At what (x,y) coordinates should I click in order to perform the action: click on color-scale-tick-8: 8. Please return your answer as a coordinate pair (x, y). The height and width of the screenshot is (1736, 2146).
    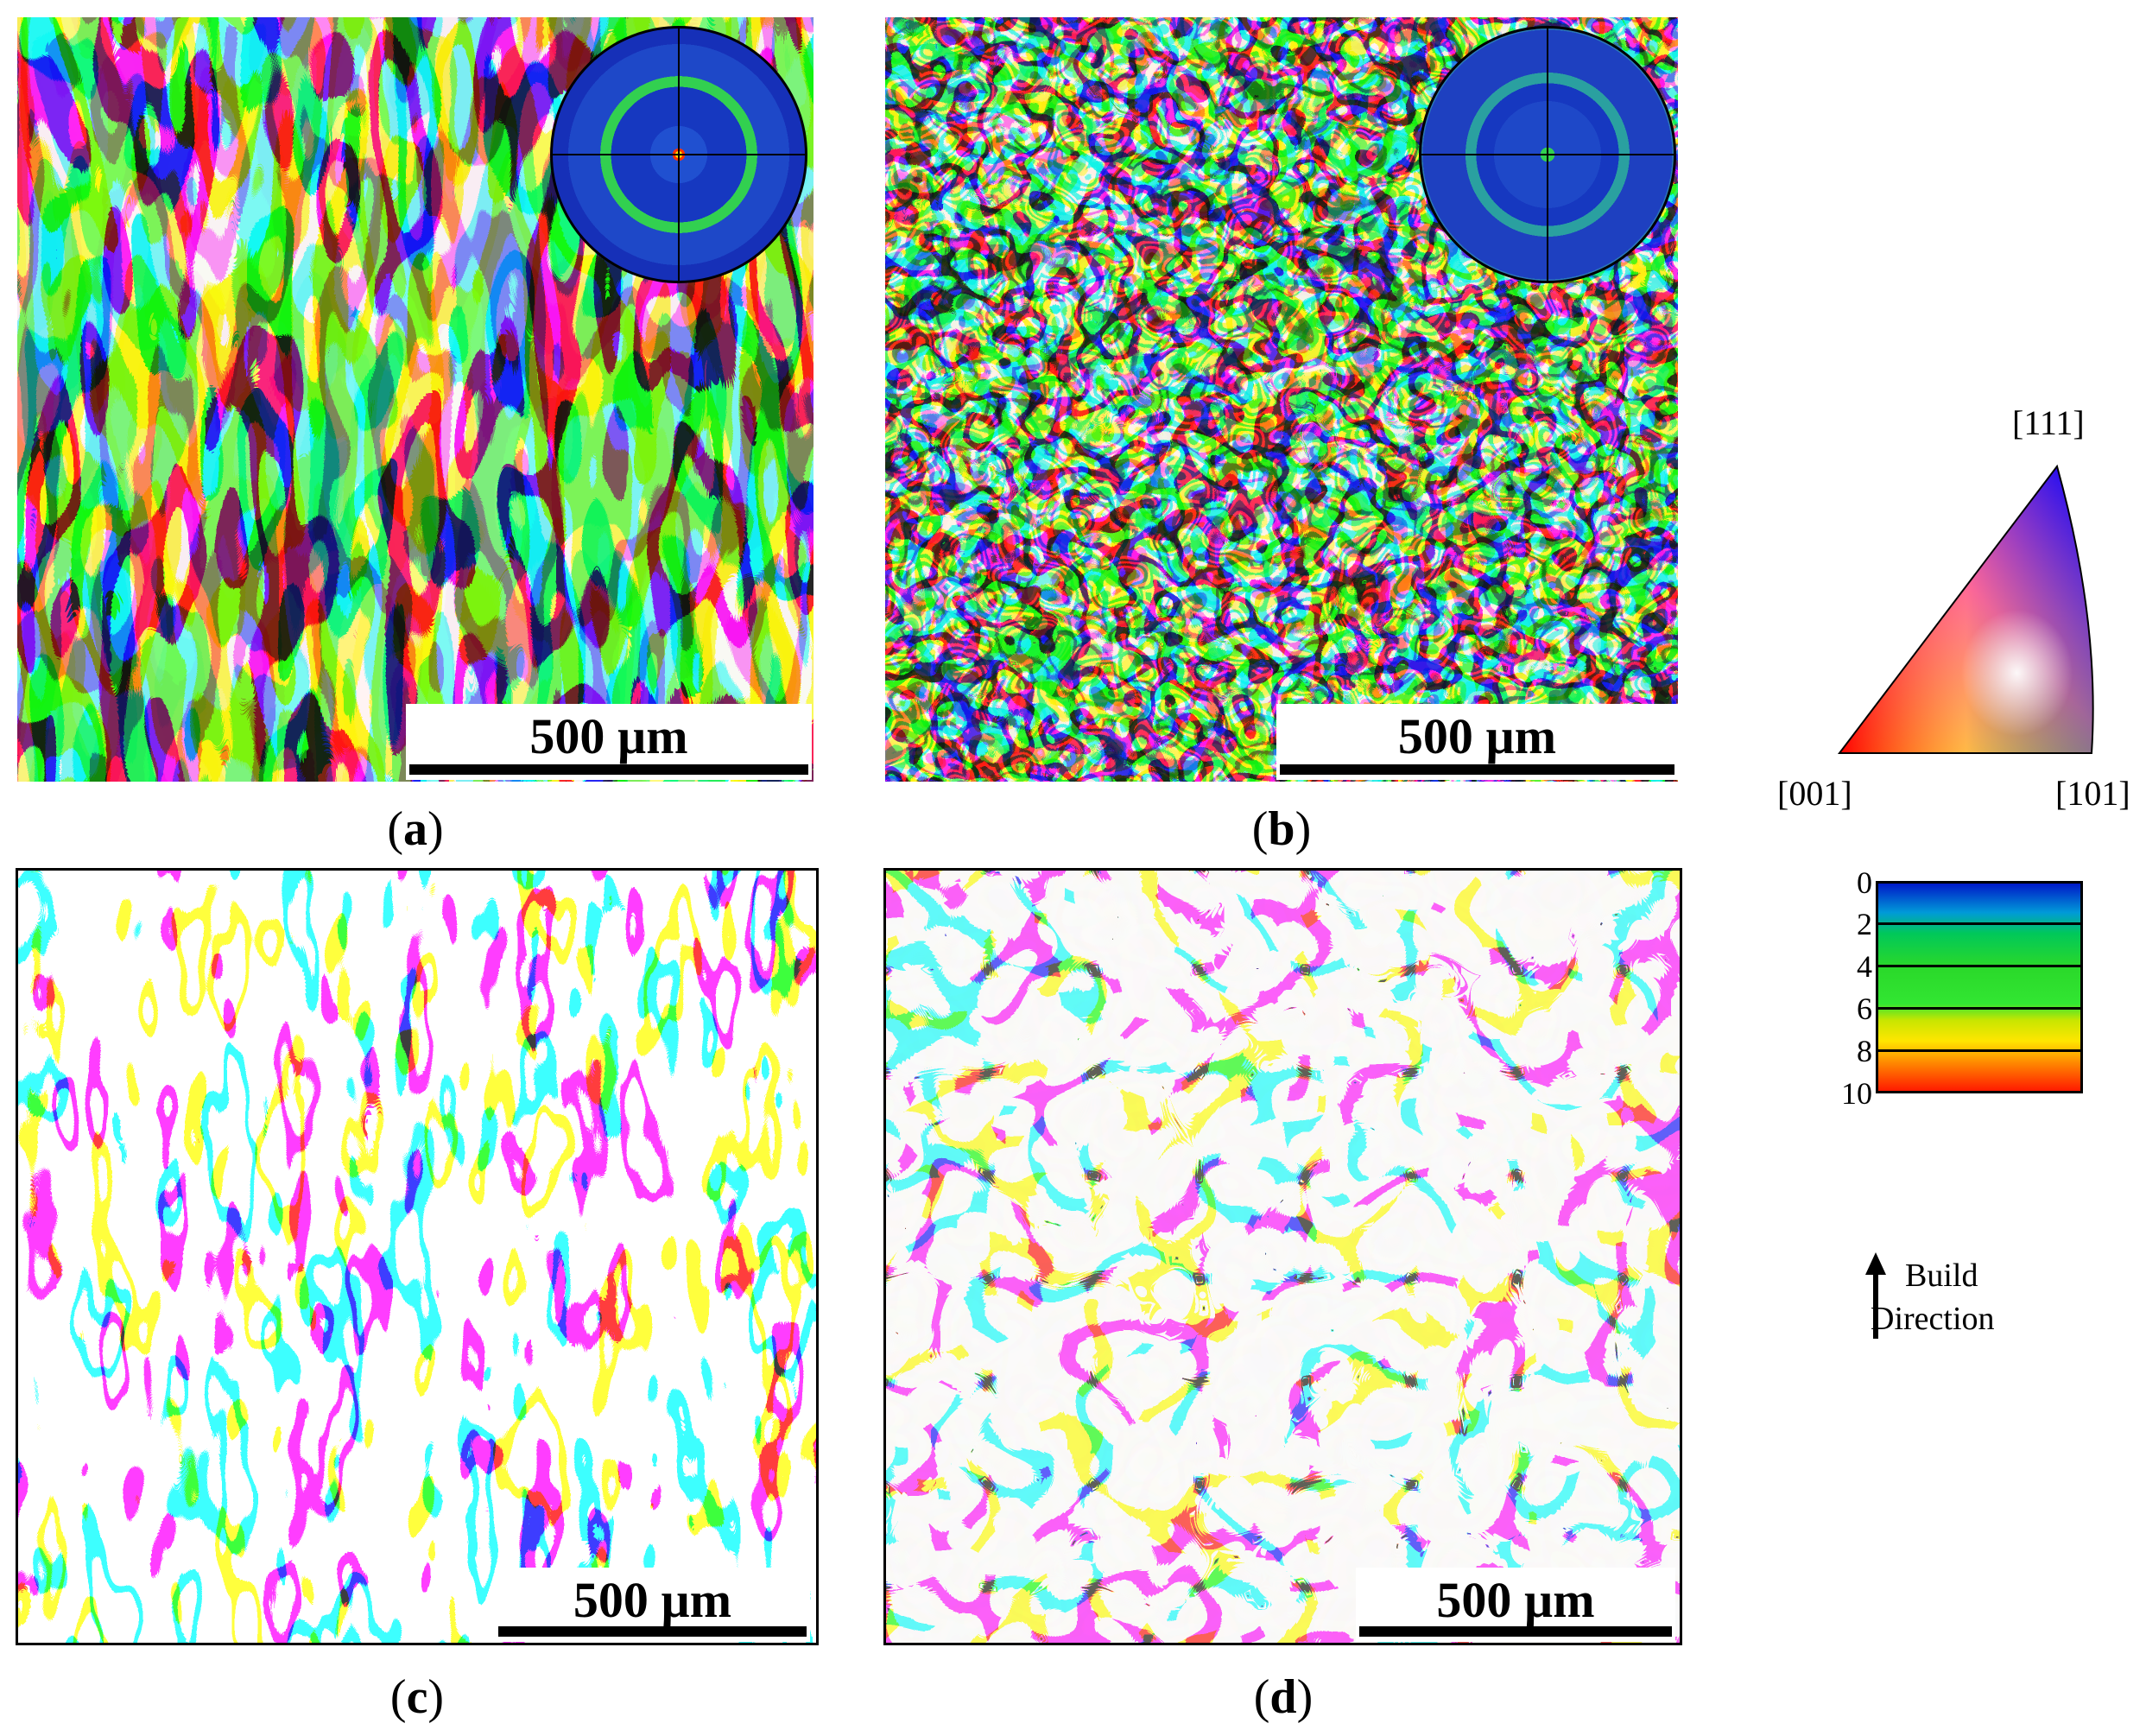
    Looking at the image, I should click on (1865, 1051).